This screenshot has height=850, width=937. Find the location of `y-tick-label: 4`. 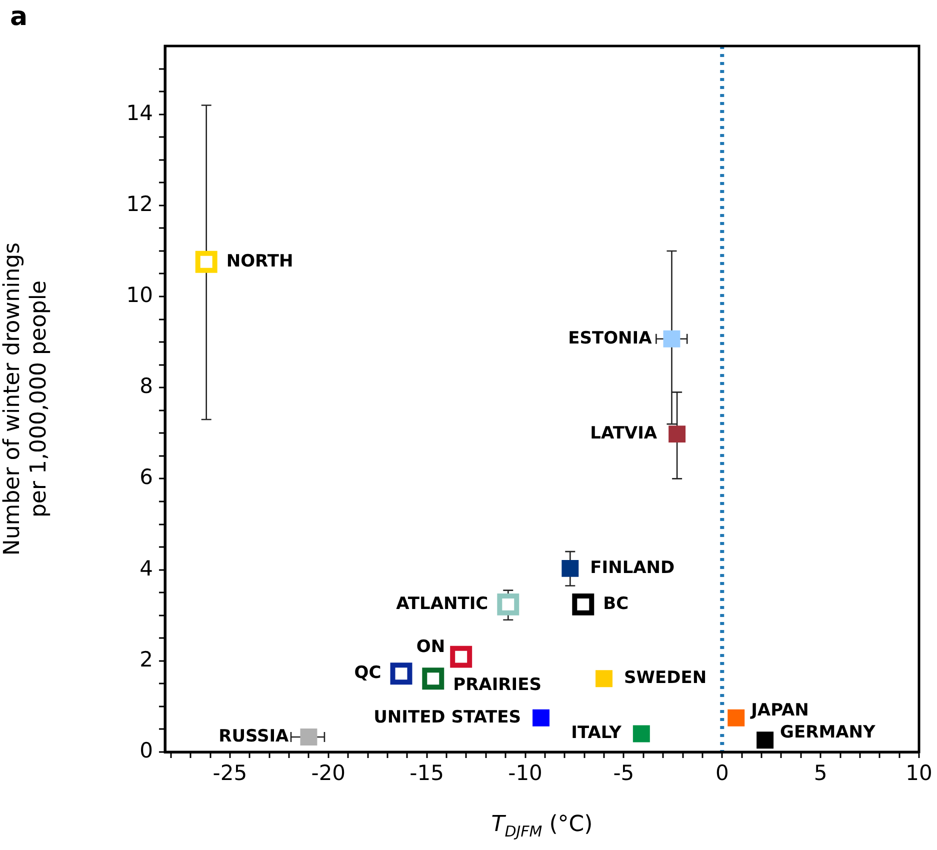

y-tick-label: 4 is located at coordinates (146, 568).